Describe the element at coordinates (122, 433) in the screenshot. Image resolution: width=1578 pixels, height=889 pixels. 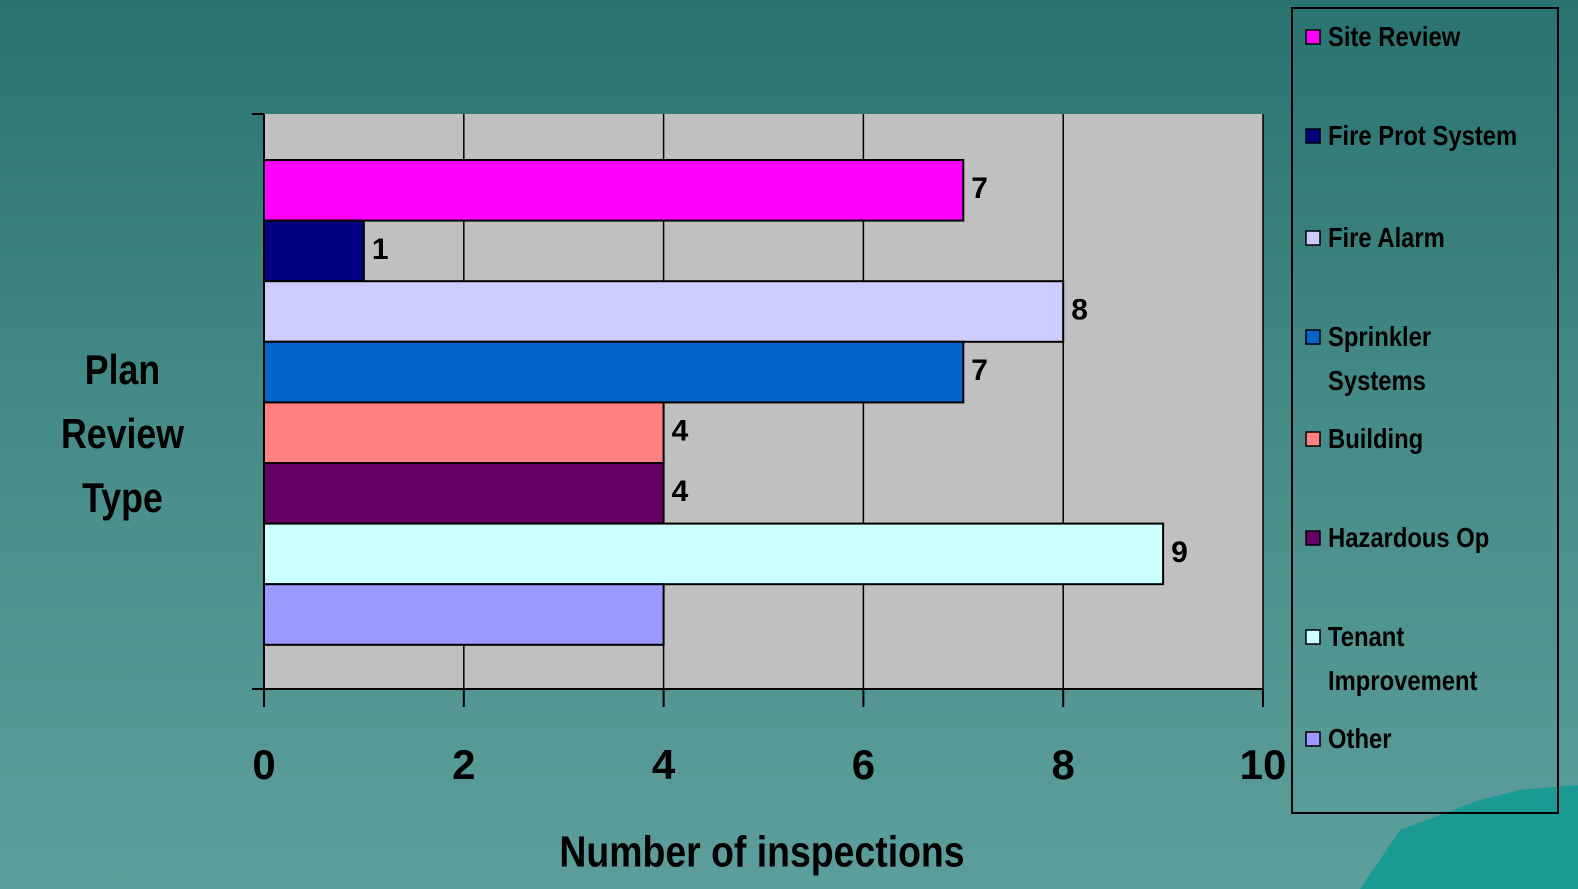
I see `y-axis-title: Plan Review Type` at that location.